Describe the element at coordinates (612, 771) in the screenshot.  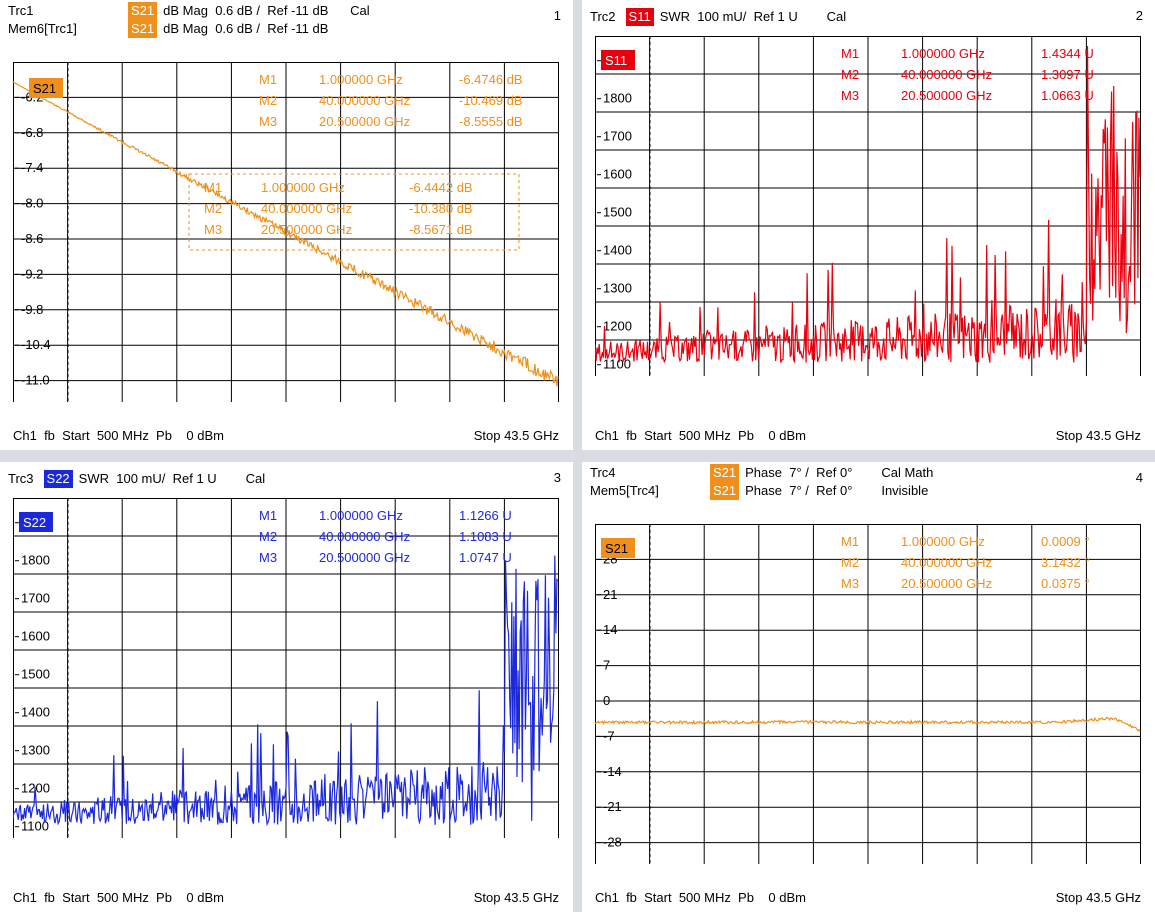
I see `y-tick-label: -14` at that location.